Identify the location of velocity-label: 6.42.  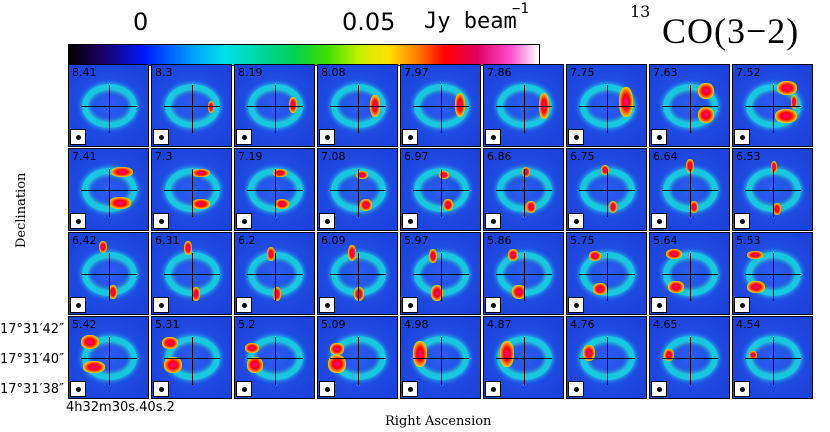
(84, 240).